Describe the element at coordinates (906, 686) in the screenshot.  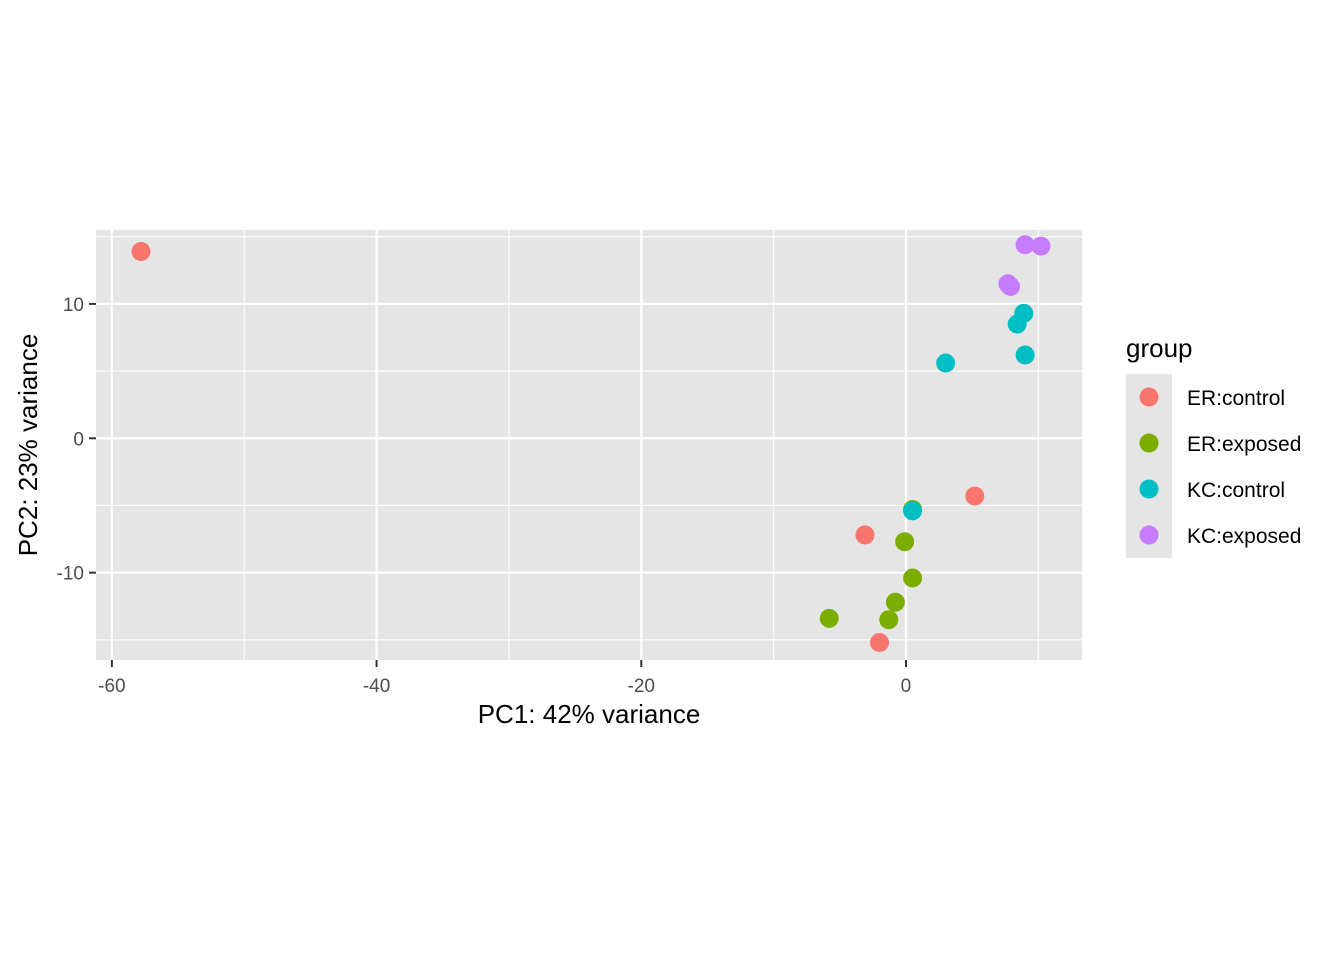
I see `x-tick-label: 0` at that location.